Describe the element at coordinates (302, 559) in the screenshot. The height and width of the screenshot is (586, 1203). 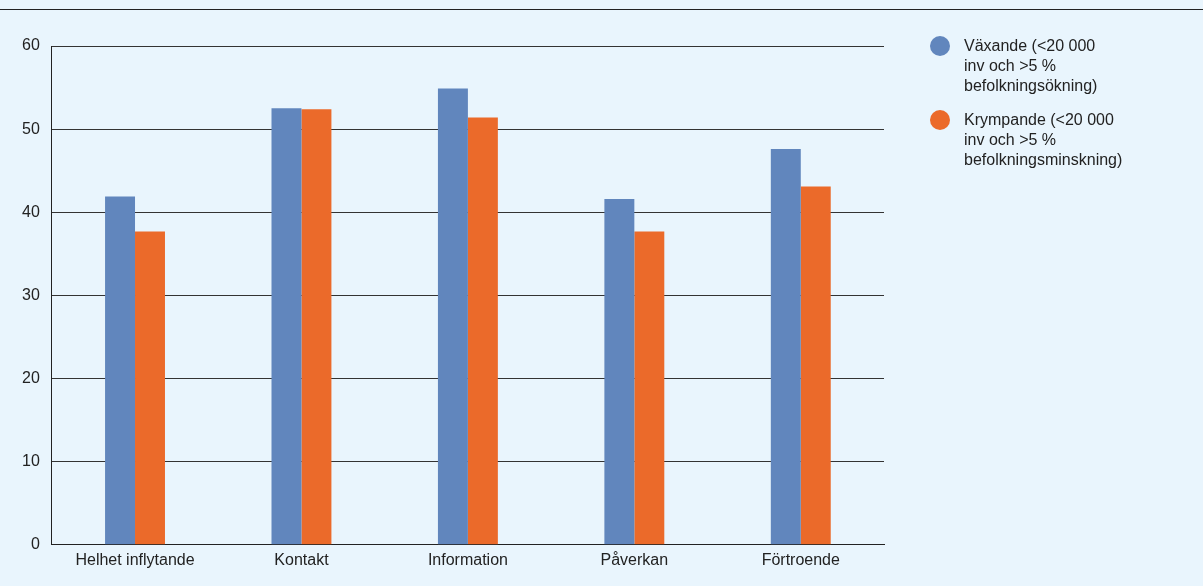
I see `x-tick-label: Kontakt` at that location.